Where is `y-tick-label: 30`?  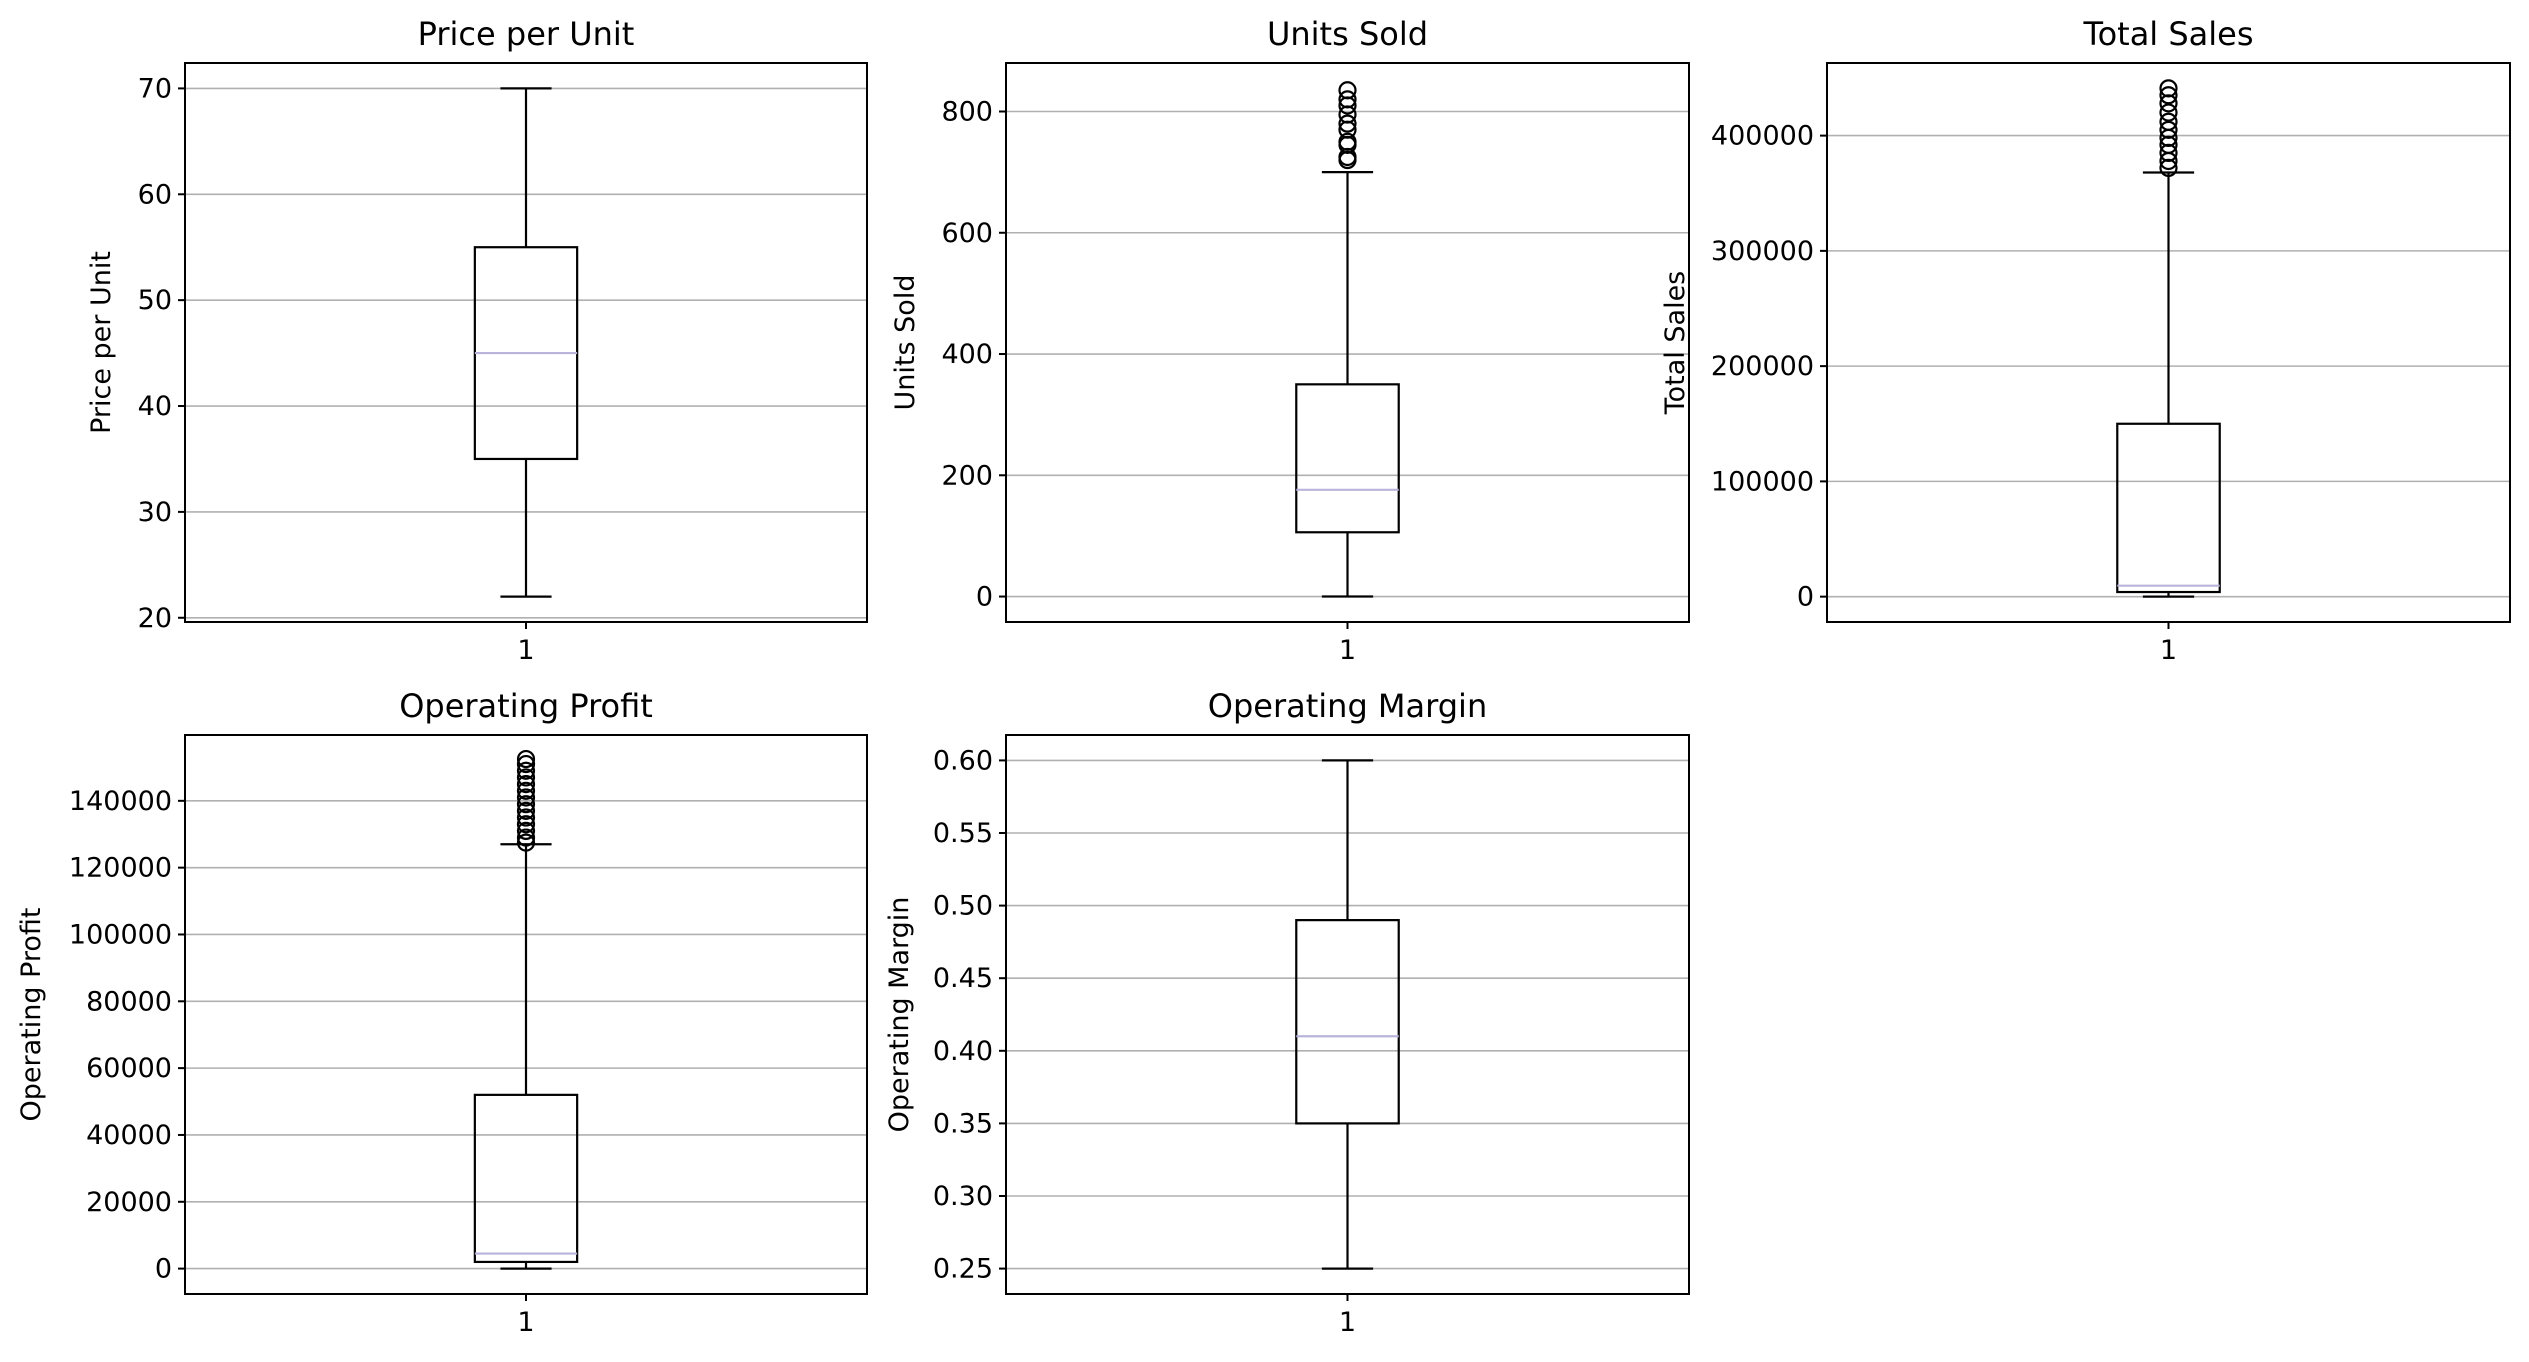
y-tick-label: 30 is located at coordinates (155, 512).